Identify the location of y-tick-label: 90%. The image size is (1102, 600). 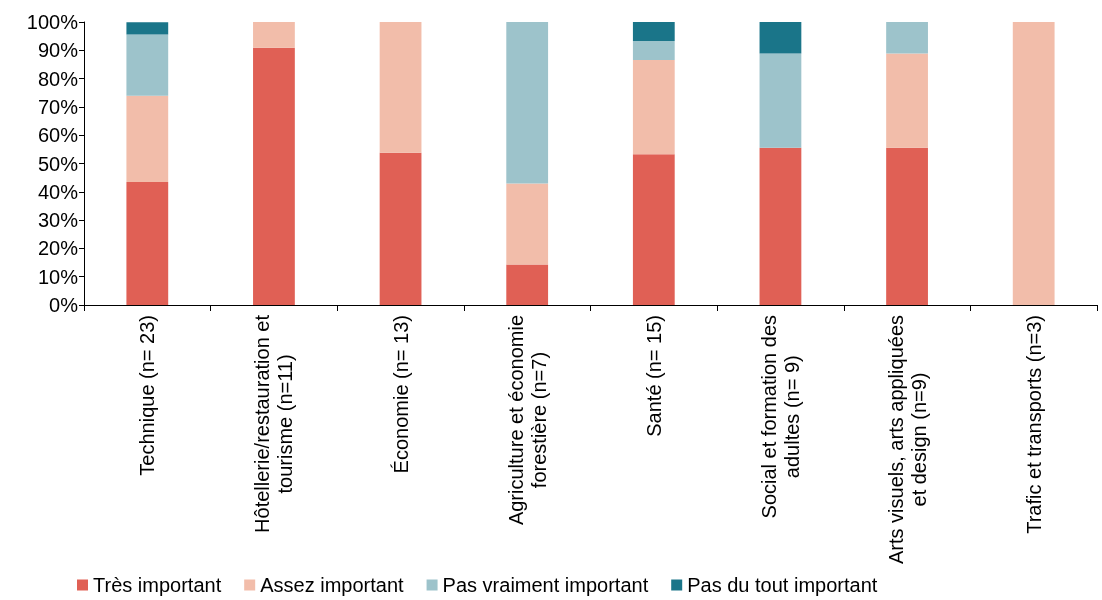
(58, 50).